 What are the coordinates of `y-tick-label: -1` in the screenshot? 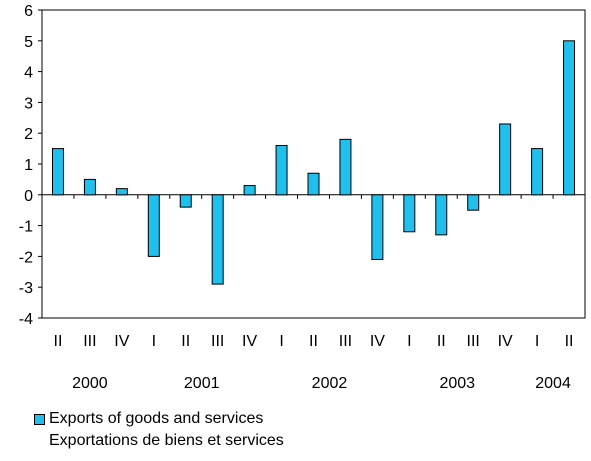 It's located at (26, 227).